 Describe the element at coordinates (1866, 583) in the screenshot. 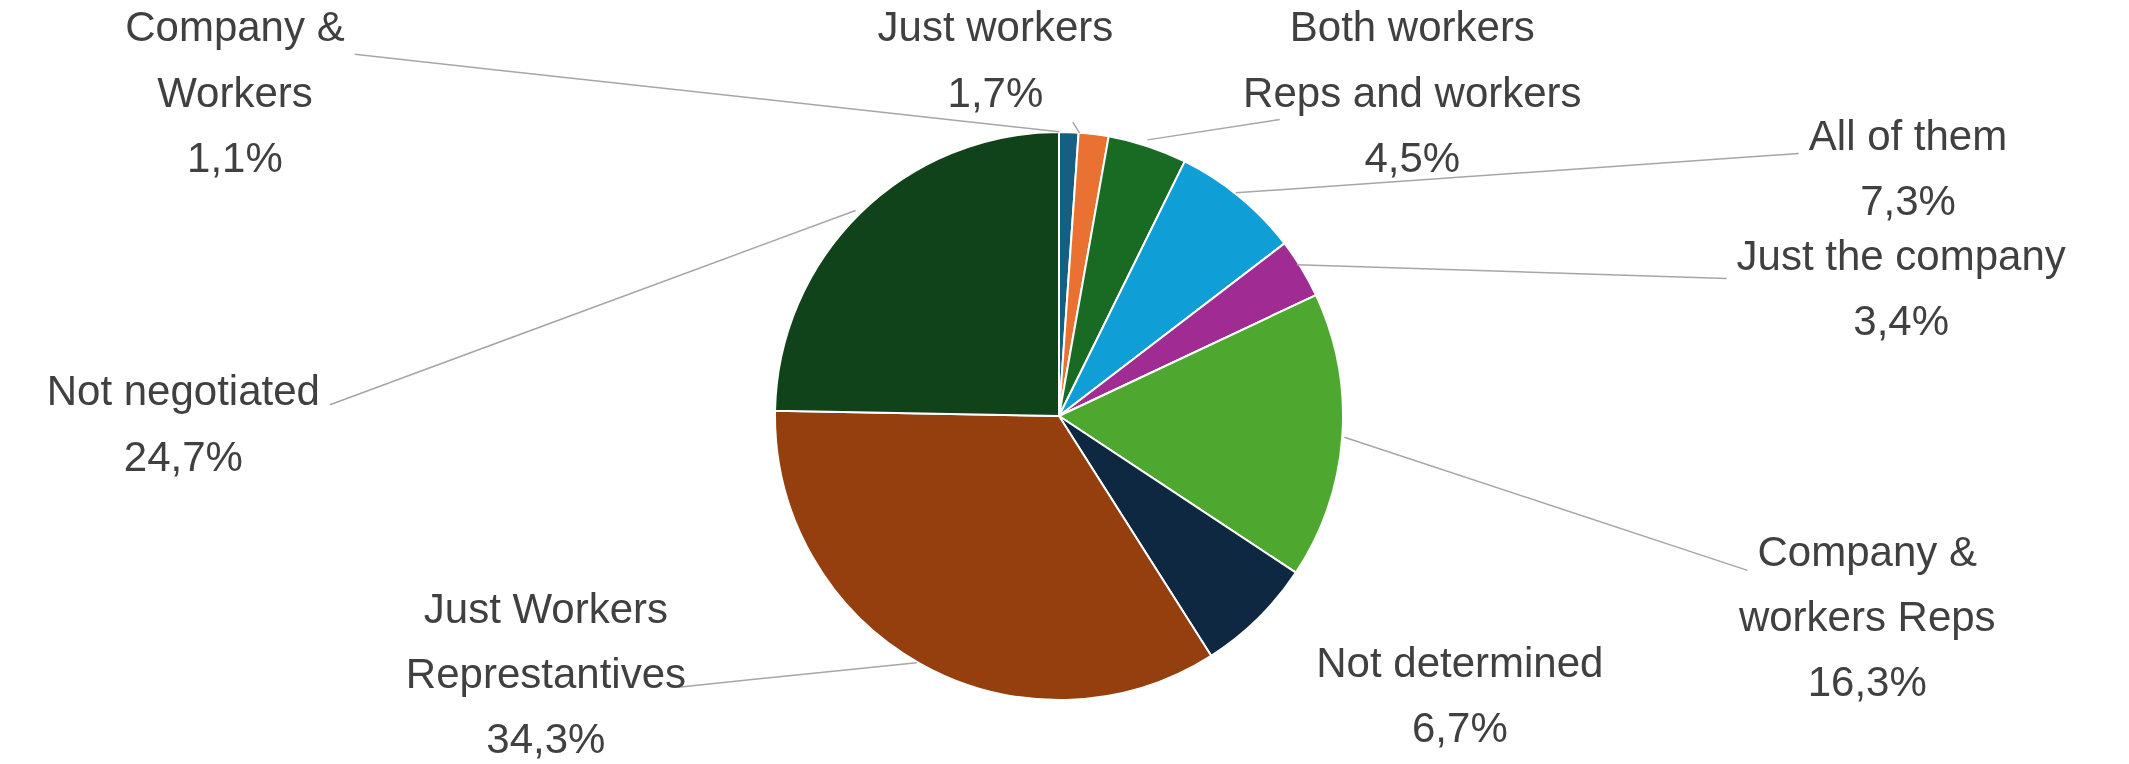

I see `slice-label: Company & workers Reps` at that location.